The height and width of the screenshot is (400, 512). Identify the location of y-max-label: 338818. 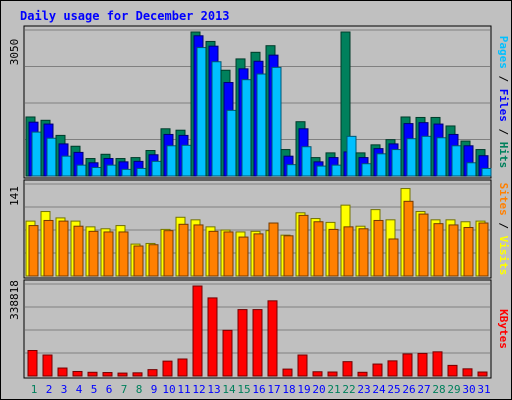
(14, 300).